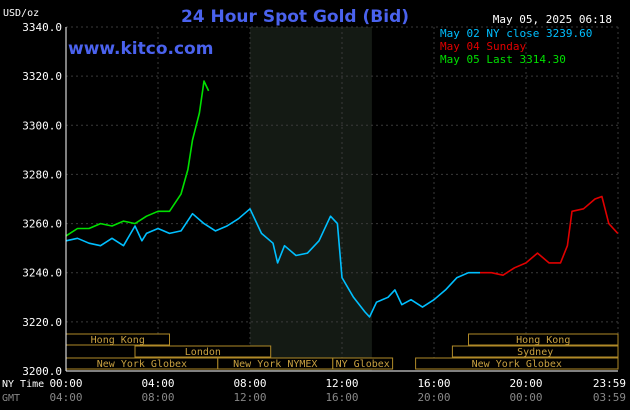 The height and width of the screenshot is (410, 630). I want to click on y-tick-label: 3300.0, so click(42, 125).